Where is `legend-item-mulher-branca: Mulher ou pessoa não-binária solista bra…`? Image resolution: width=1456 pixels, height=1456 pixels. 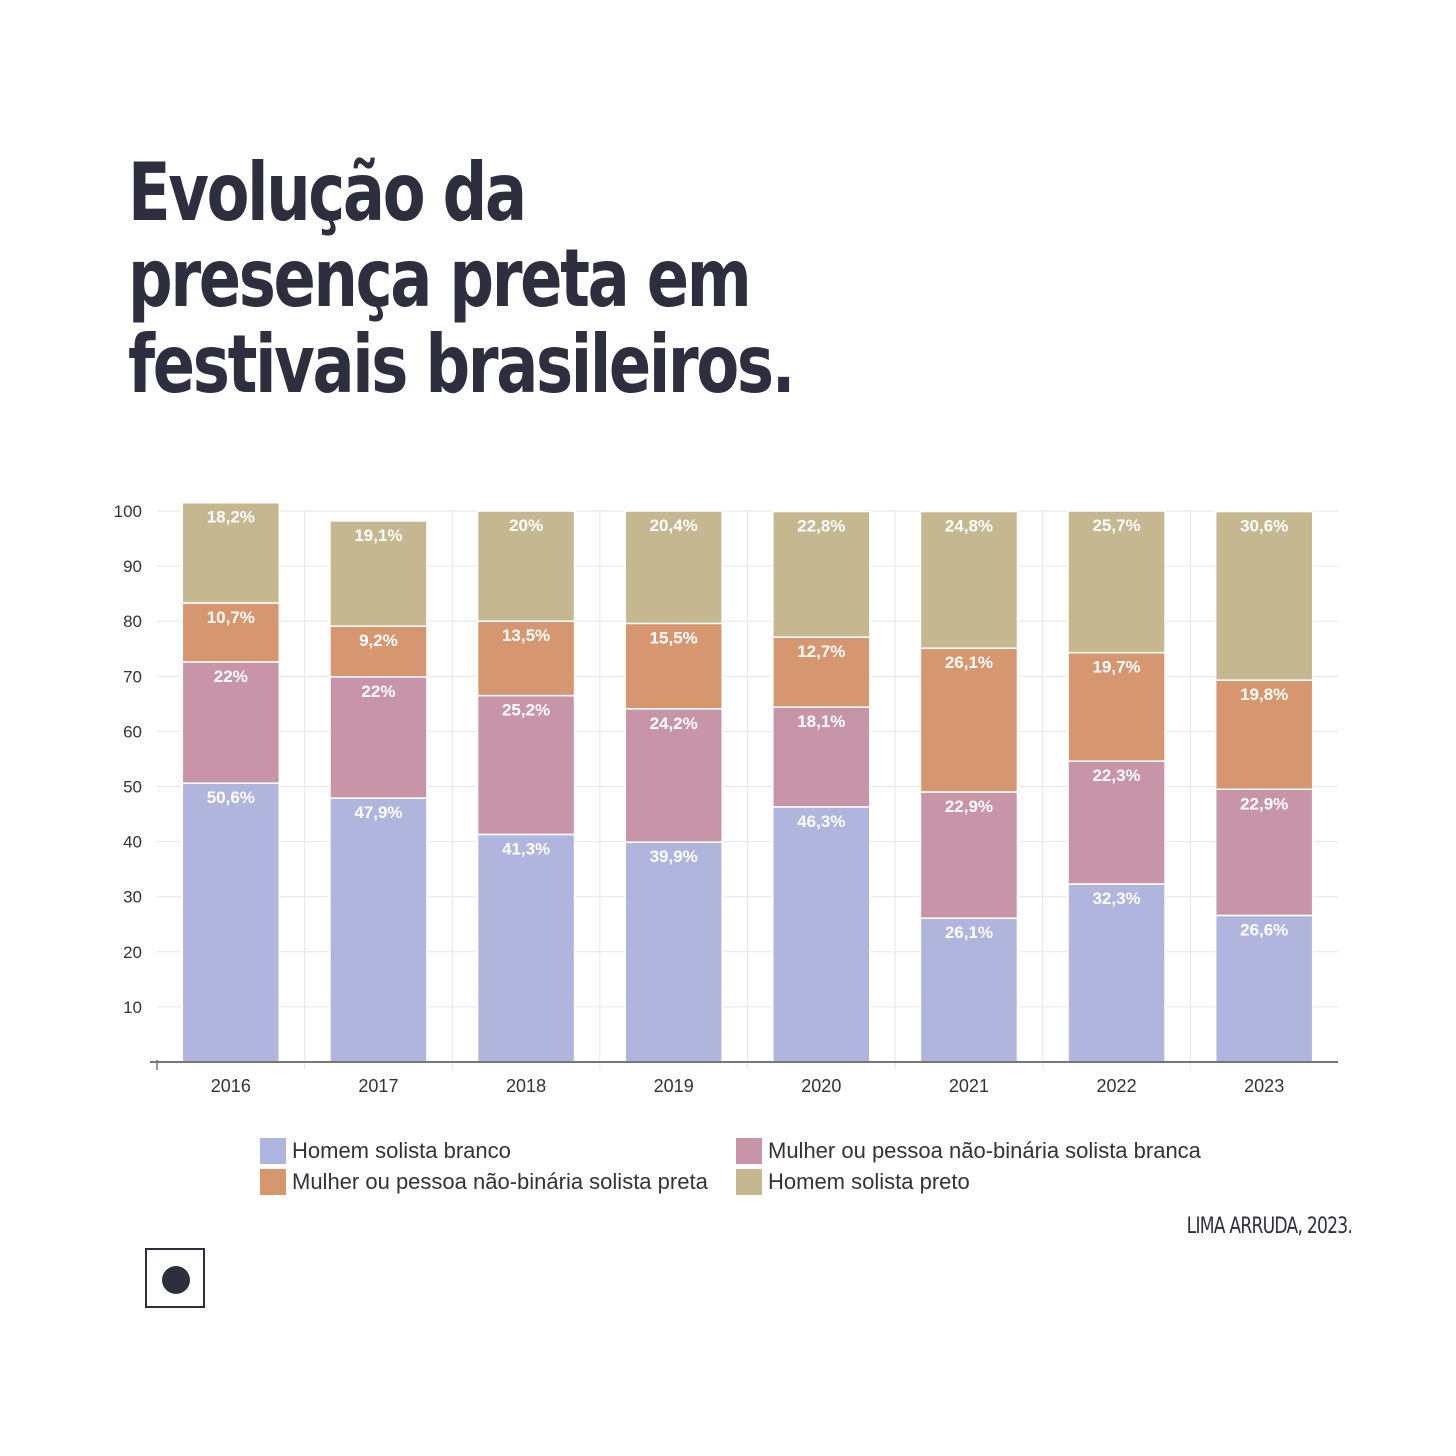
legend-item-mulher-branca: Mulher ou pessoa não-binária solista bra… is located at coordinates (968, 1151).